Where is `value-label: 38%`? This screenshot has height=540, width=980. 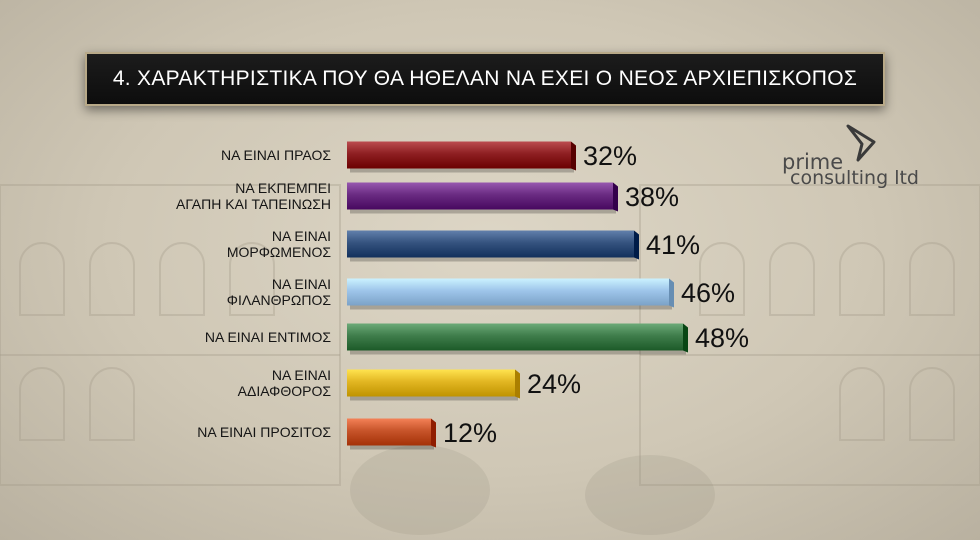
value-label: 38% is located at coordinates (652, 197).